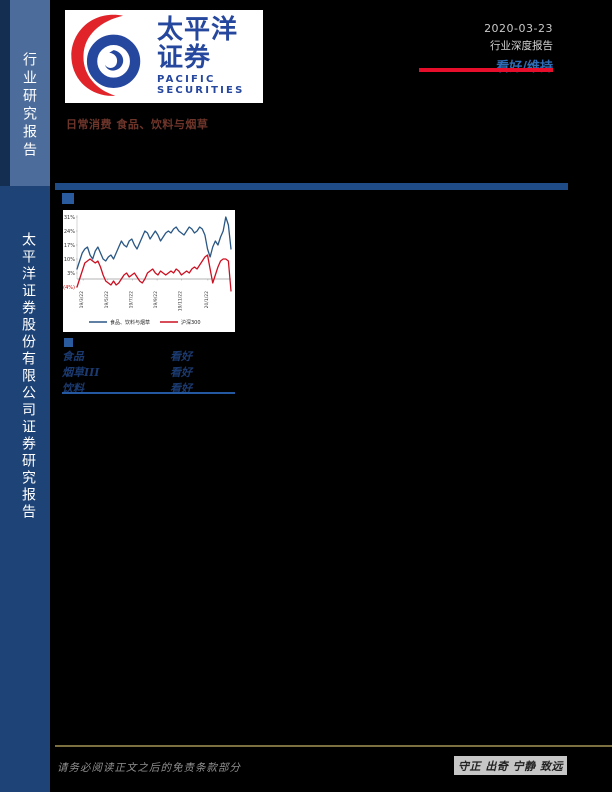 This screenshot has width=612, height=792. I want to click on table-row: 饮料 看好, so click(148, 388).